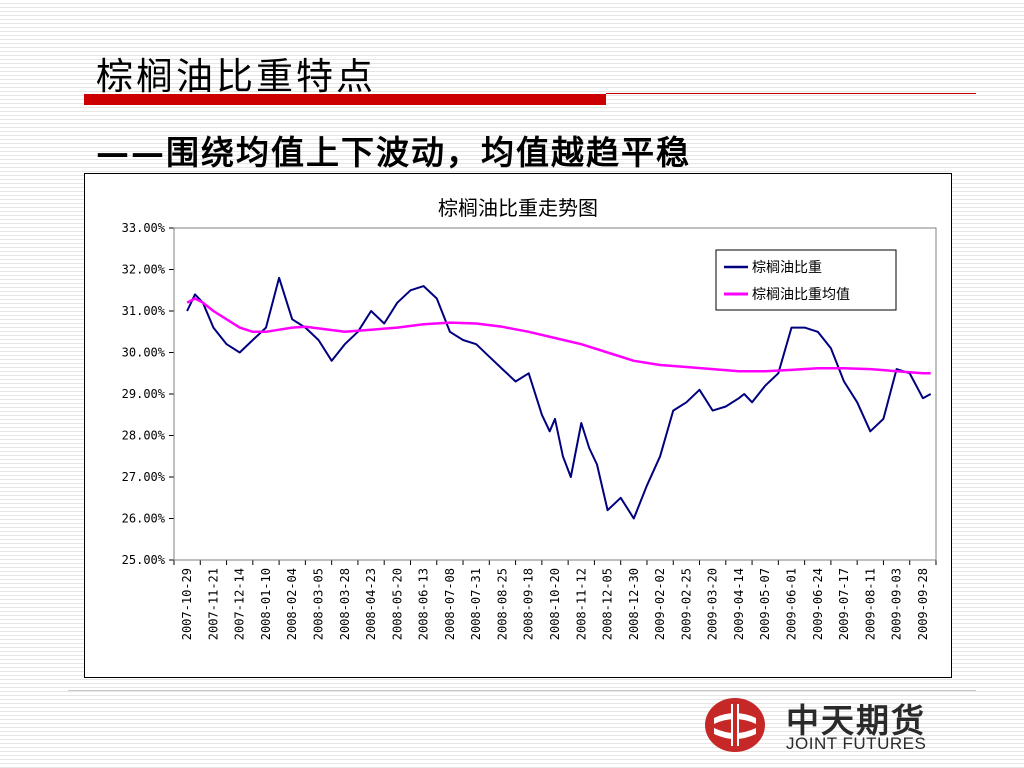 The image size is (1024, 768). Describe the element at coordinates (144, 477) in the screenshot. I see `y-tick-label: 27.00%` at that location.